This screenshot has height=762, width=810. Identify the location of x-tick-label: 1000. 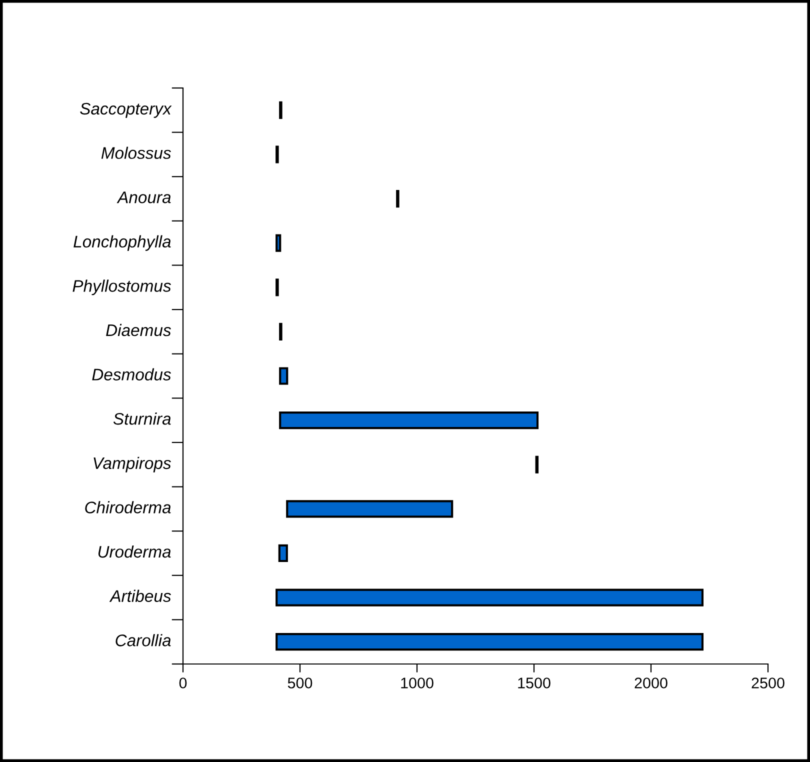
(417, 683).